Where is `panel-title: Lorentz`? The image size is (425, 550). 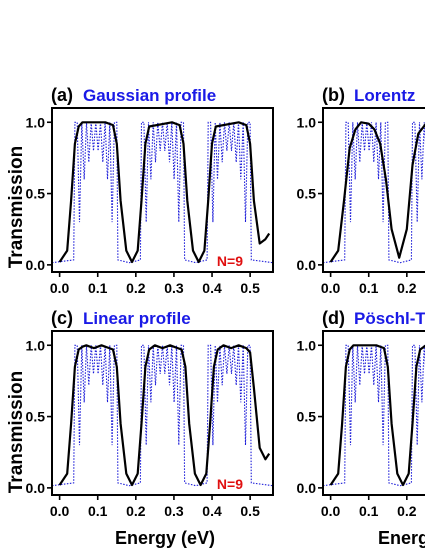
panel-title: Lorentz is located at coordinates (384, 95).